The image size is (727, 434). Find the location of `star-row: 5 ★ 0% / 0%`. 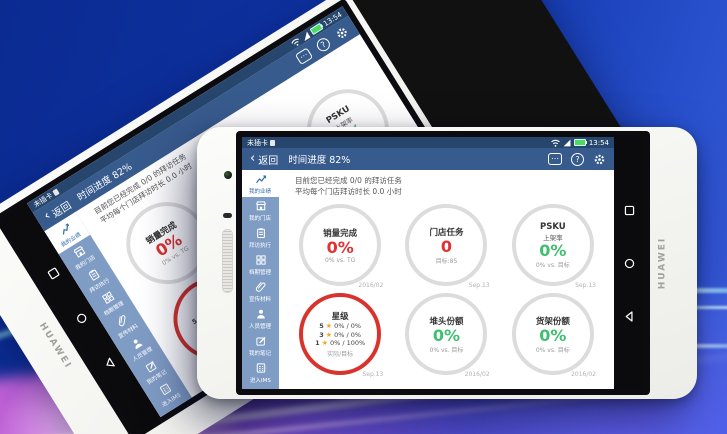

star-row: 5 ★ 0% / 0% is located at coordinates (340, 326).